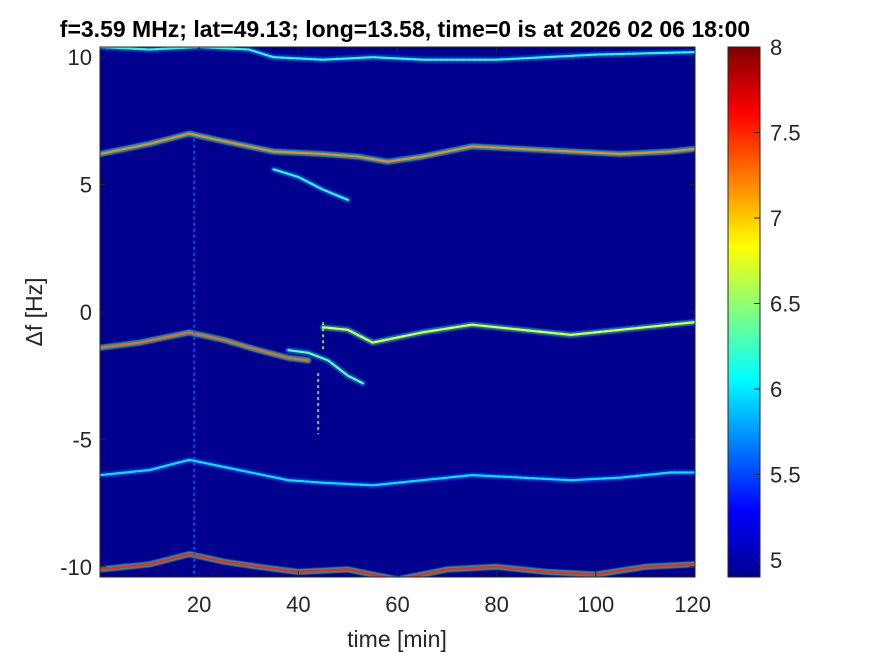  What do you see at coordinates (397, 472) in the screenshot?
I see `trace-lower` at bounding box center [397, 472].